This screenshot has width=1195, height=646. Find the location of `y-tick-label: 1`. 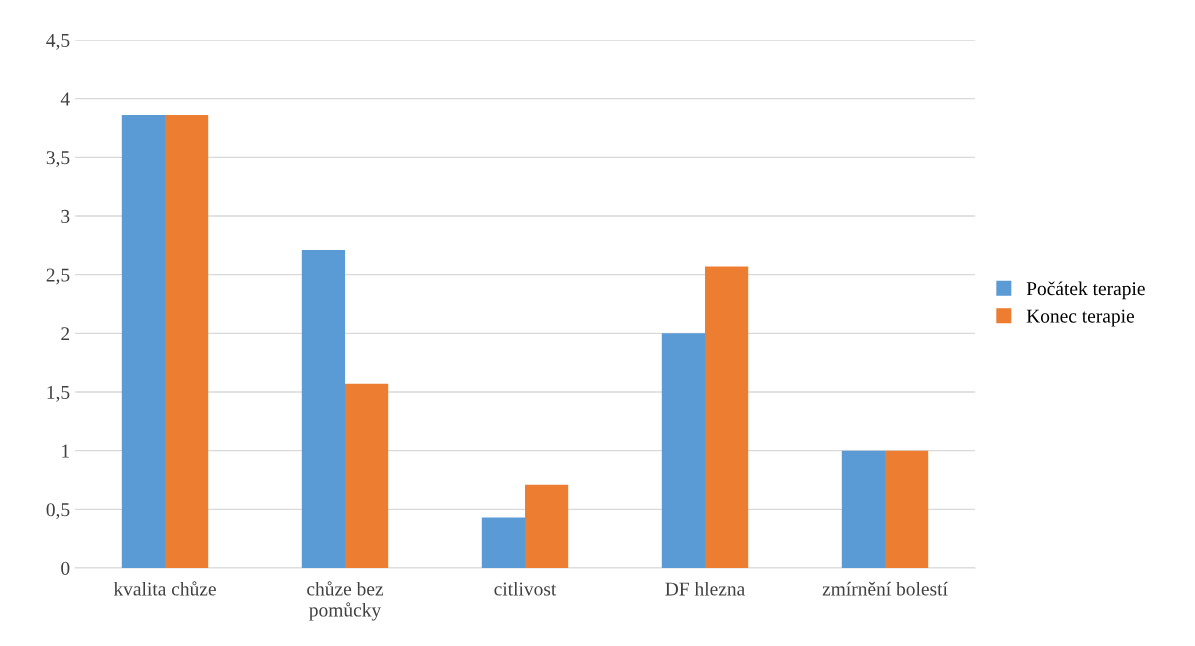

y-tick-label: 1 is located at coordinates (65, 451).